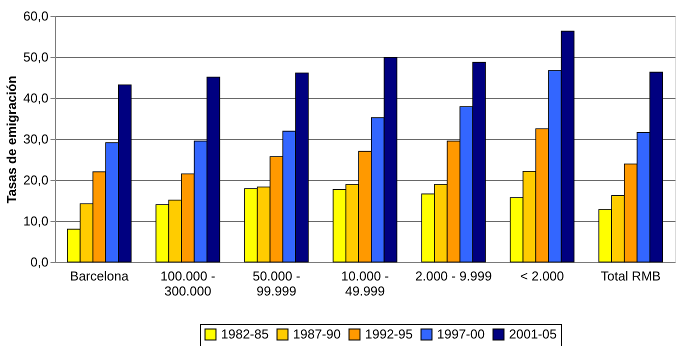 The image size is (700, 346). What do you see at coordinates (39, 262) in the screenshot?
I see `y-tick-label: 0,0` at bounding box center [39, 262].